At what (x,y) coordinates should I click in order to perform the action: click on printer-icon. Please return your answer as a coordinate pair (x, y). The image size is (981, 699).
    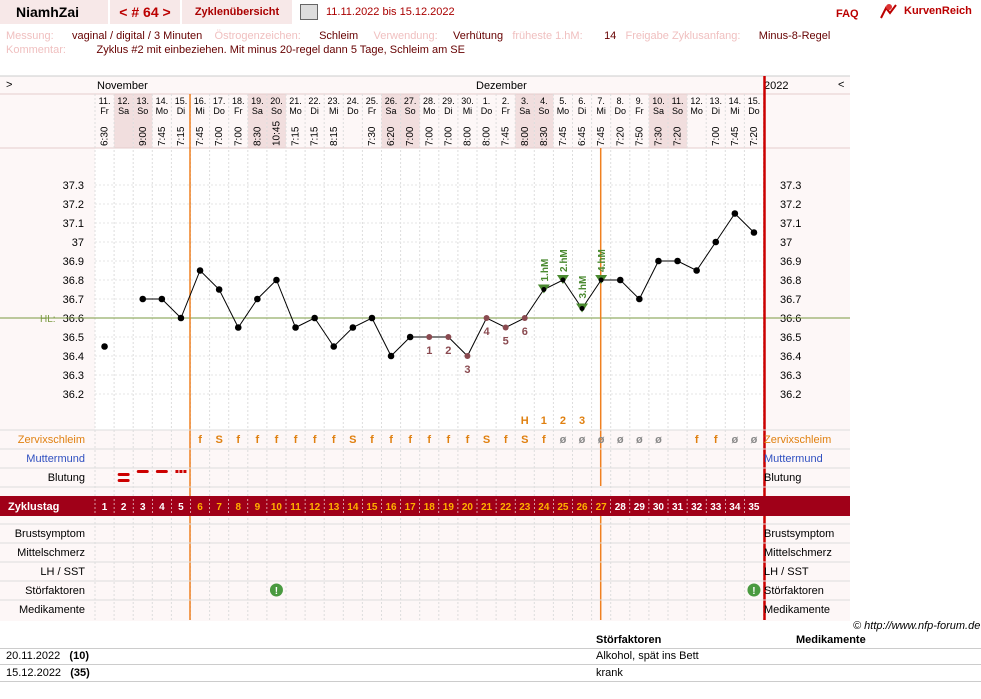
    Looking at the image, I should click on (309, 12).